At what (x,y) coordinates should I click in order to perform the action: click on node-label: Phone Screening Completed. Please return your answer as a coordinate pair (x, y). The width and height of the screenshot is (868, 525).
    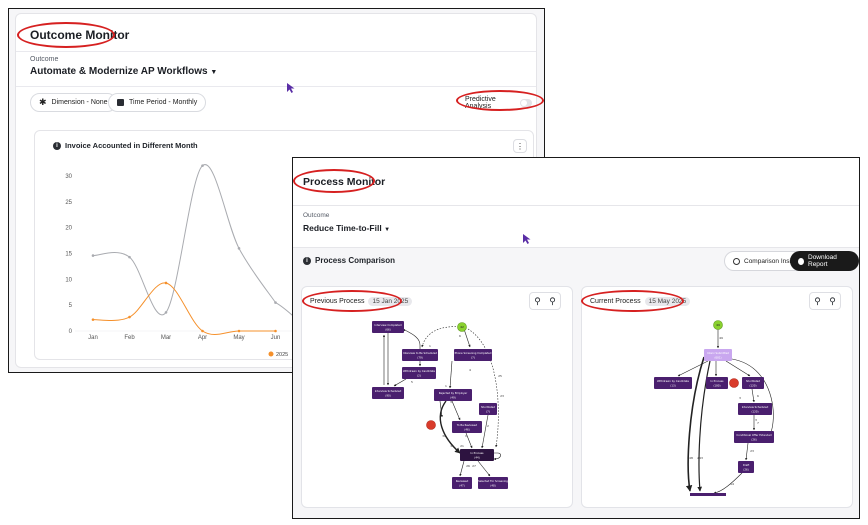
    Looking at the image, I should click on (473, 353).